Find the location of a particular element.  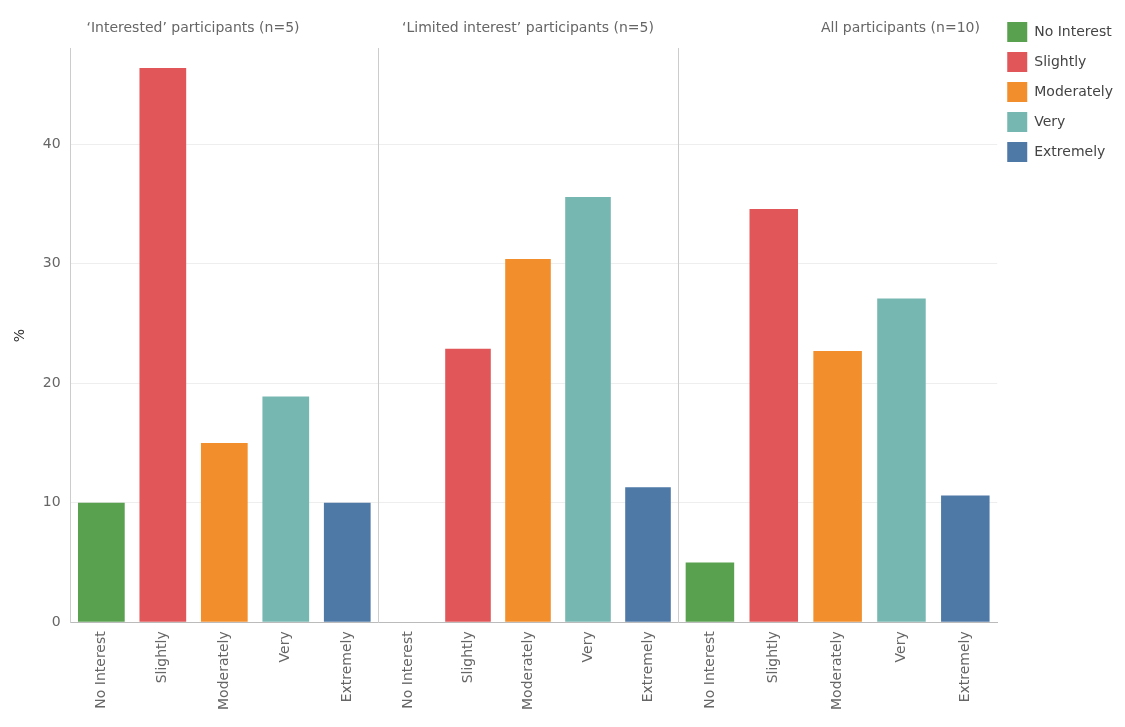

chart-title: All participants (n=10) is located at coordinates (900, 27).